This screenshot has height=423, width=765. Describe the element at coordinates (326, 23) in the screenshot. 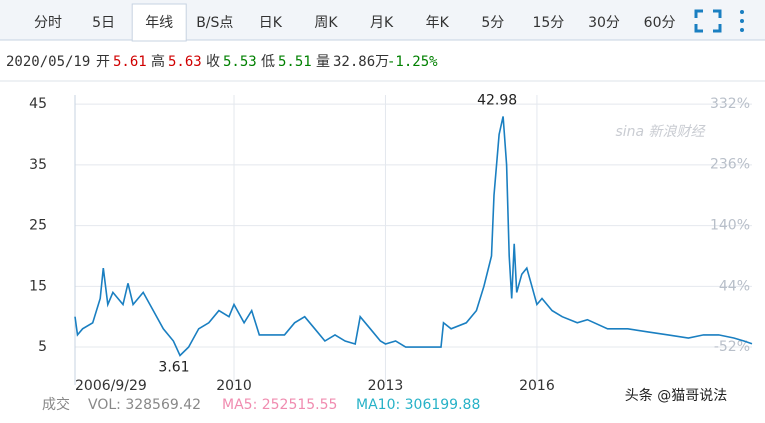

I see `tab: 周K` at that location.